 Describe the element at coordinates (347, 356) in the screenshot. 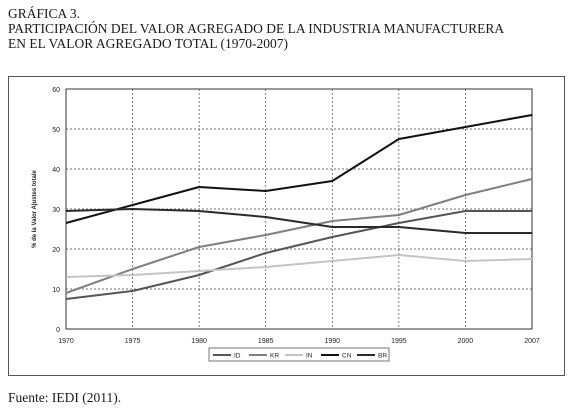

I see `legend-label-cn: CN` at that location.